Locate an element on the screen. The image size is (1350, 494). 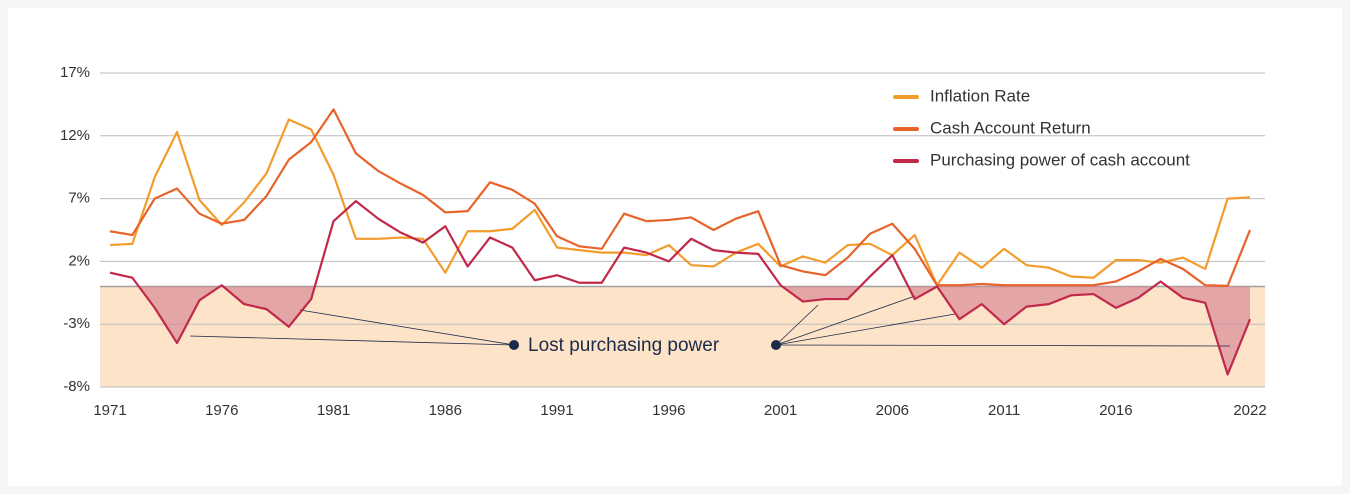
x-tick-label: 2006 is located at coordinates (892, 410).